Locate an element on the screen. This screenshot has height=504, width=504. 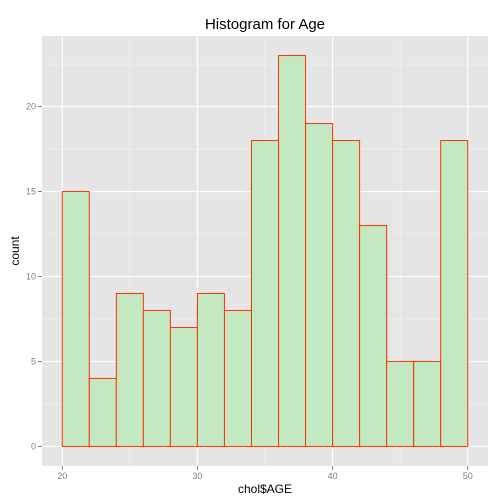
y-tick-label: 15 is located at coordinates (31, 192).